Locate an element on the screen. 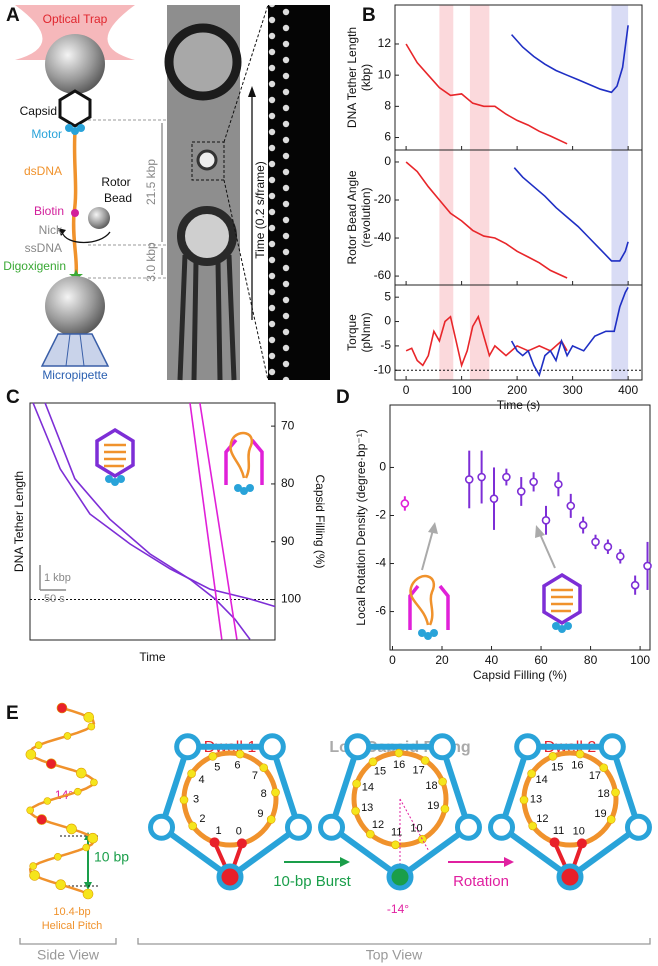  y-tick-label: 6 is located at coordinates (387, 137).